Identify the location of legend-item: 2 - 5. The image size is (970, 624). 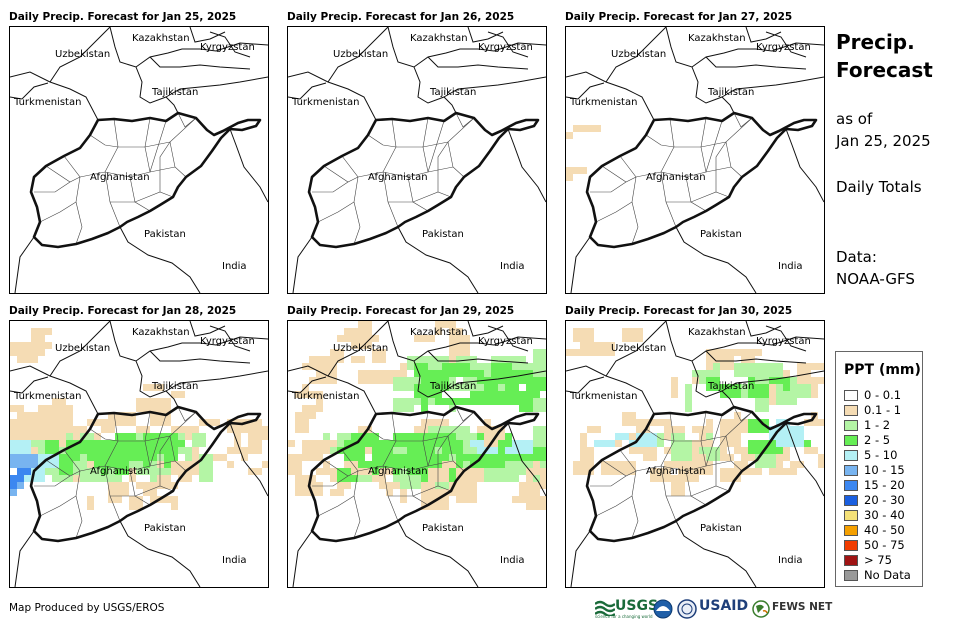
(867, 440).